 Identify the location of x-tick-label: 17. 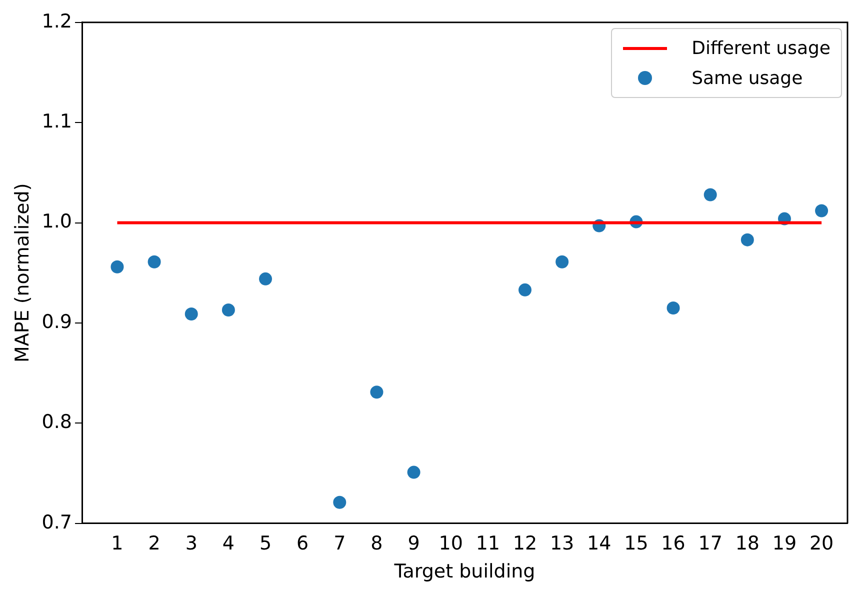
(710, 543).